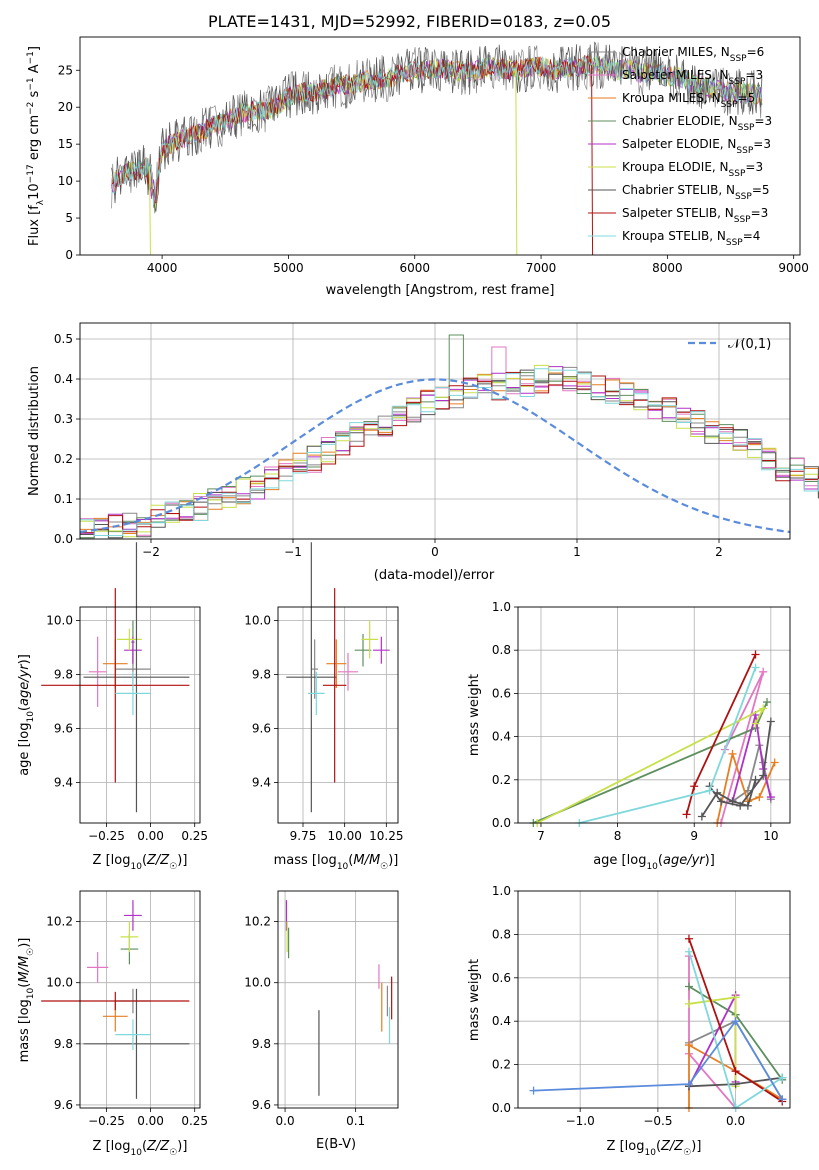 This screenshot has height=1170, width=819. What do you see at coordinates (293, 552) in the screenshot?
I see `x-tick-label: −1` at bounding box center [293, 552].